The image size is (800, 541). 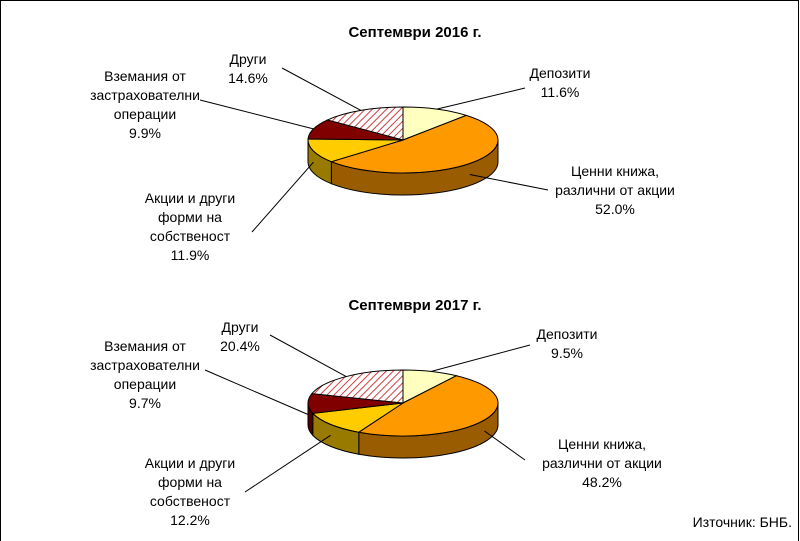 What do you see at coordinates (414, 32) in the screenshot?
I see `chart-title: Септември 2016 г.` at bounding box center [414, 32].